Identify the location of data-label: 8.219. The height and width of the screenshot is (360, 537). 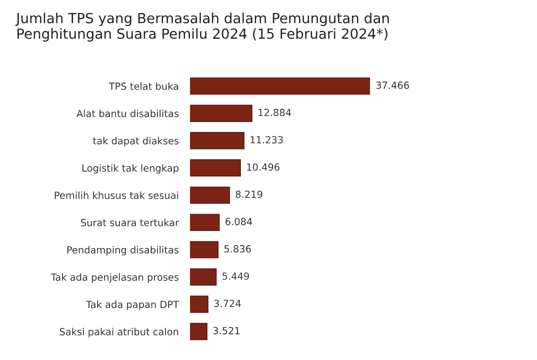
(249, 194).